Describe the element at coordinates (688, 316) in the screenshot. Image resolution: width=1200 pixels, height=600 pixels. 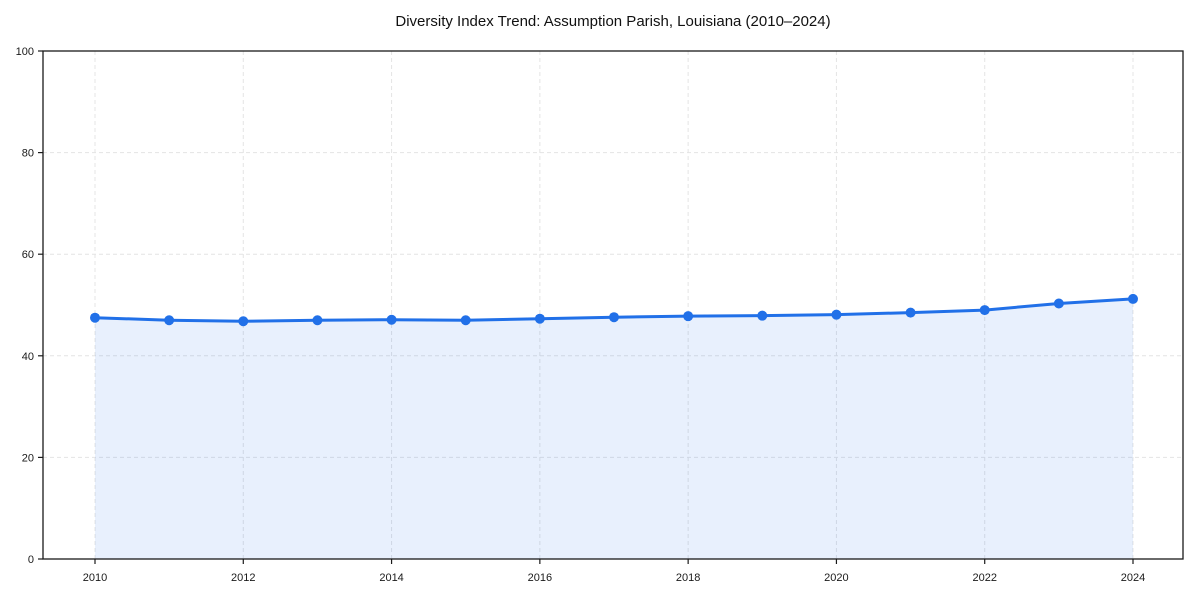
I see `data-point-2018` at that location.